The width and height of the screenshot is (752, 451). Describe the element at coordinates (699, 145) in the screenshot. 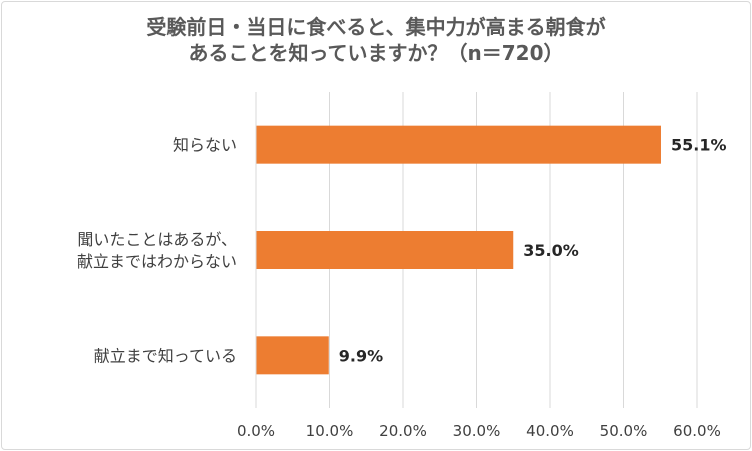

I see `data-label: 55.1%` at that location.